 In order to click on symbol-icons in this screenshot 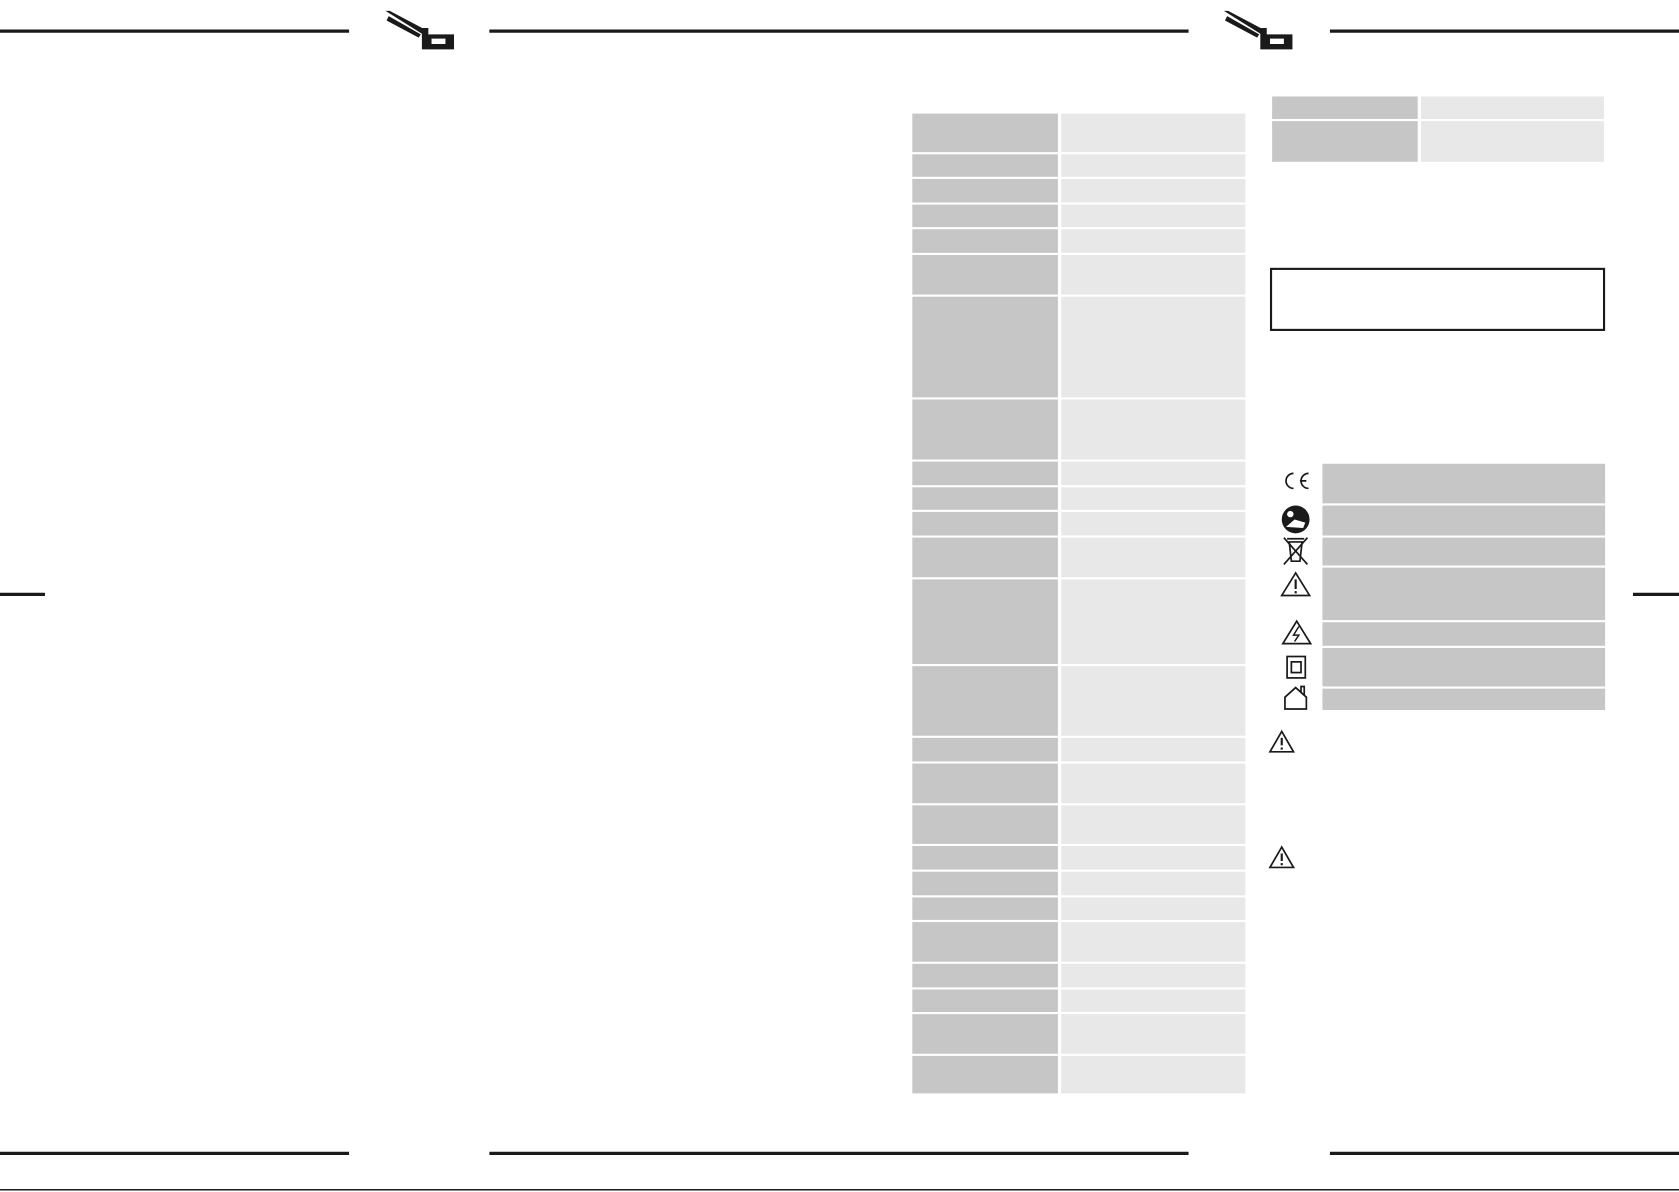, I will do `click(1290, 670)`.